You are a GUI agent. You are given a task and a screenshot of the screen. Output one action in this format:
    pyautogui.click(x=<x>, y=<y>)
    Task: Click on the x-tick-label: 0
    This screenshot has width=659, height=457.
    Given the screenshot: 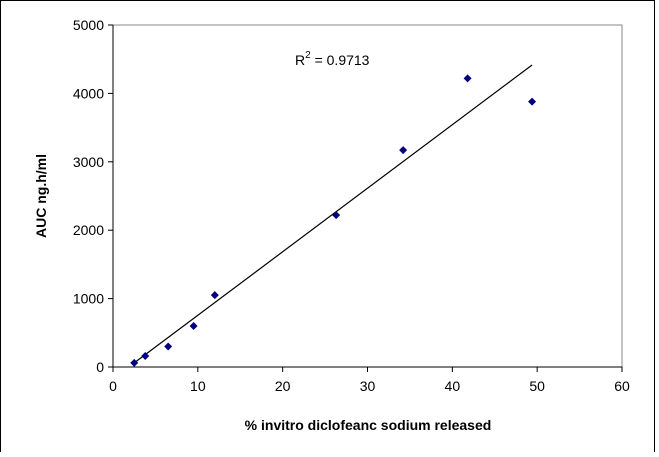 What is the action you would take?
    pyautogui.click(x=113, y=386)
    